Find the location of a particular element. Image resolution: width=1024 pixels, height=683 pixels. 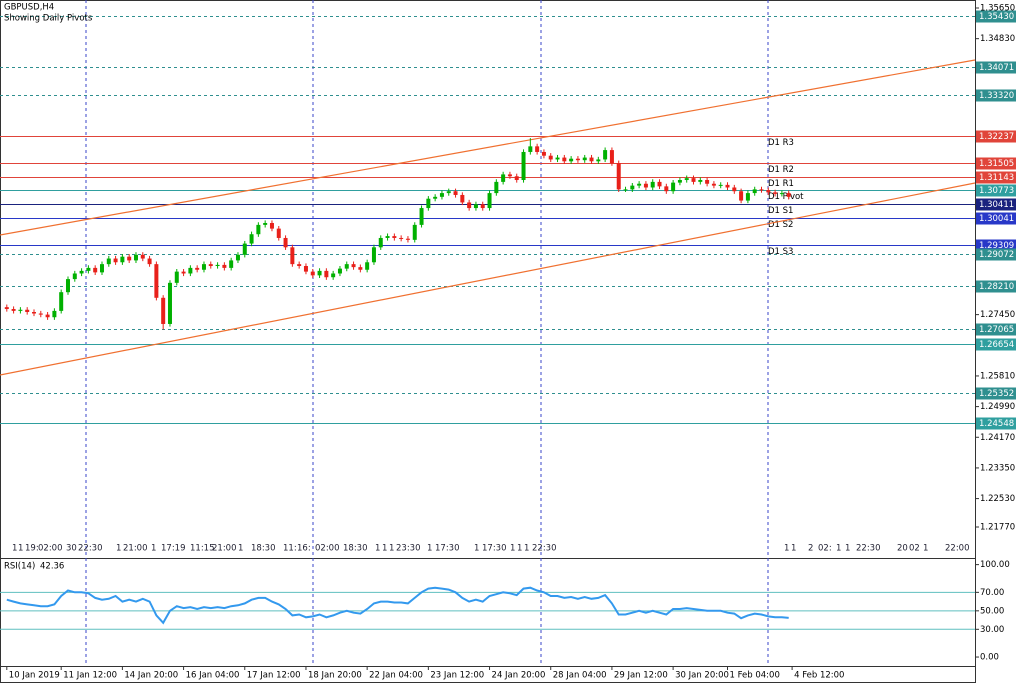

time-label: 17:30 is located at coordinates (494, 549).